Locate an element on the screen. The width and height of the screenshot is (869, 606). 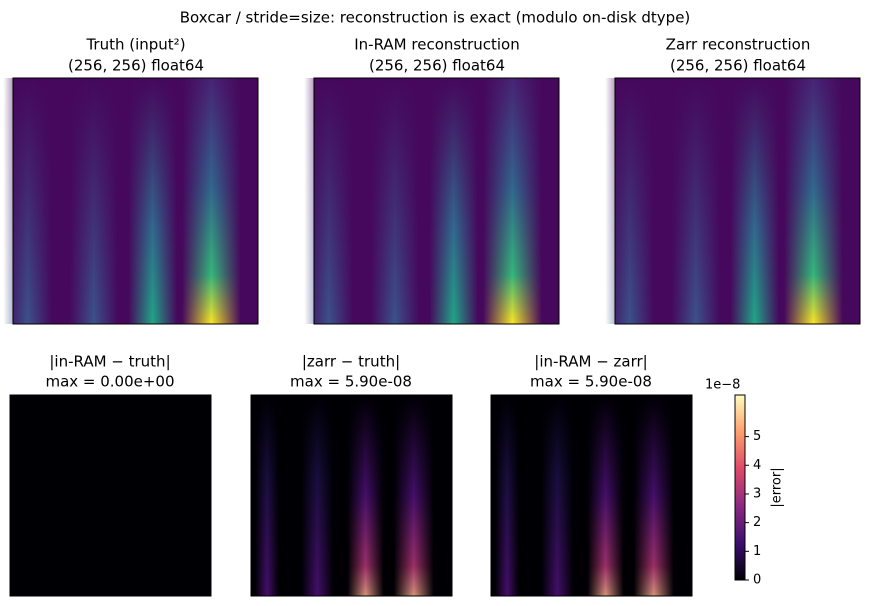
panel-title: |in-RAM − truth| is located at coordinates (109, 362).